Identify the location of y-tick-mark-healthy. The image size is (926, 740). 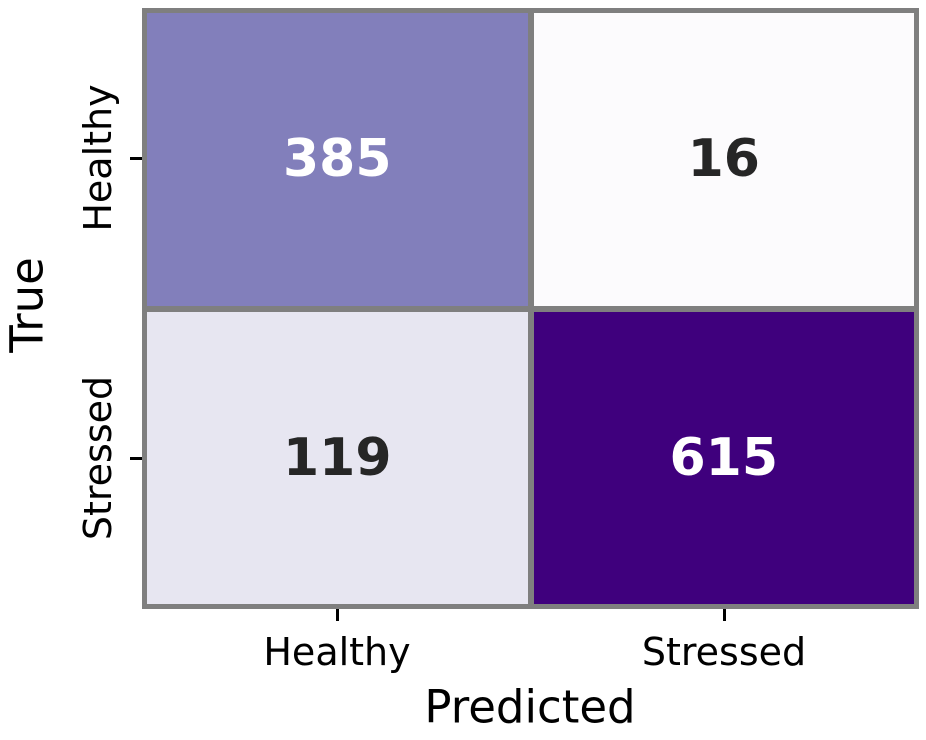
(136, 158).